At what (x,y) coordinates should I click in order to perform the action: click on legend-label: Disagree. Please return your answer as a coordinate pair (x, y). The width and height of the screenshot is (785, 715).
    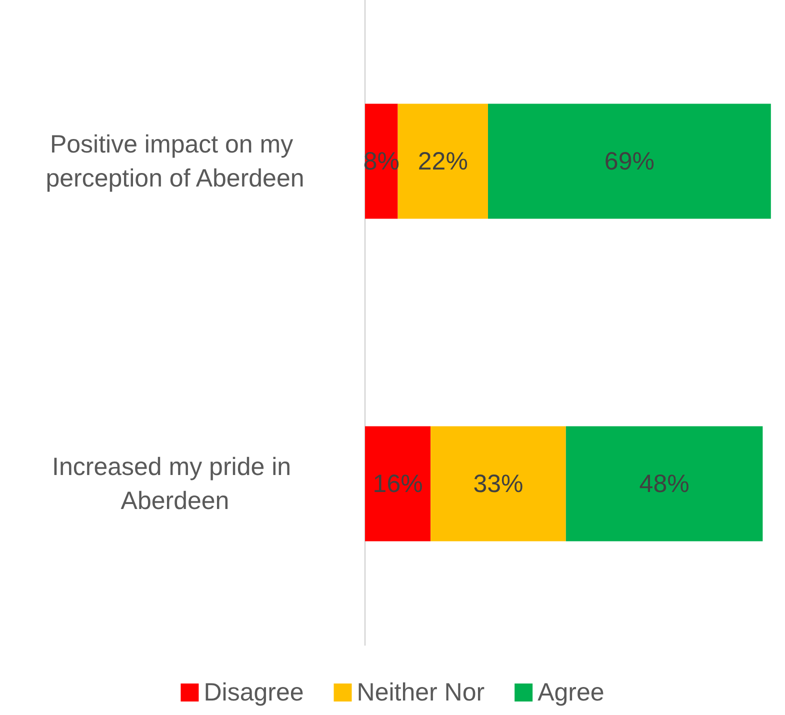
    Looking at the image, I should click on (254, 692).